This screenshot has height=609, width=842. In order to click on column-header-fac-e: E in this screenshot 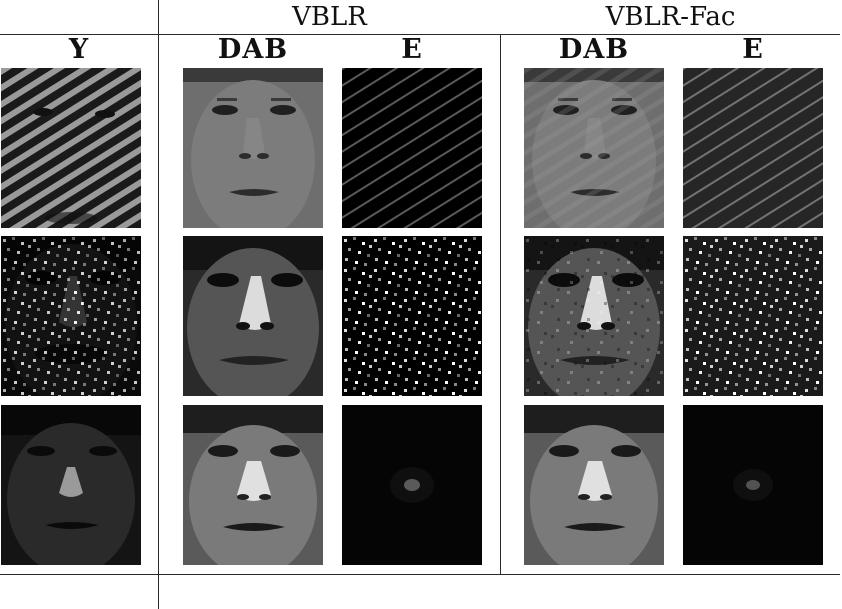, I will do `click(753, 49)`.